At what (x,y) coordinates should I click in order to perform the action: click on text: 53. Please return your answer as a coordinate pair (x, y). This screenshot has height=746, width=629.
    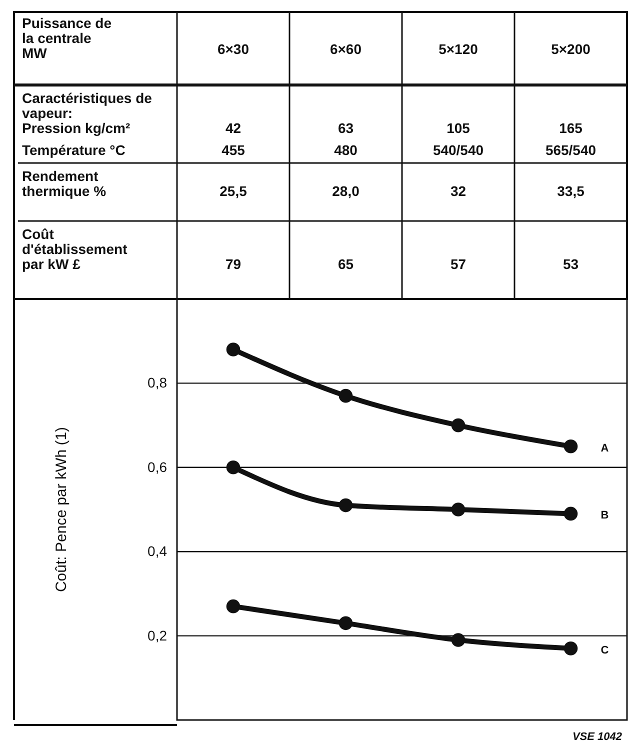
    Looking at the image, I should click on (570, 264).